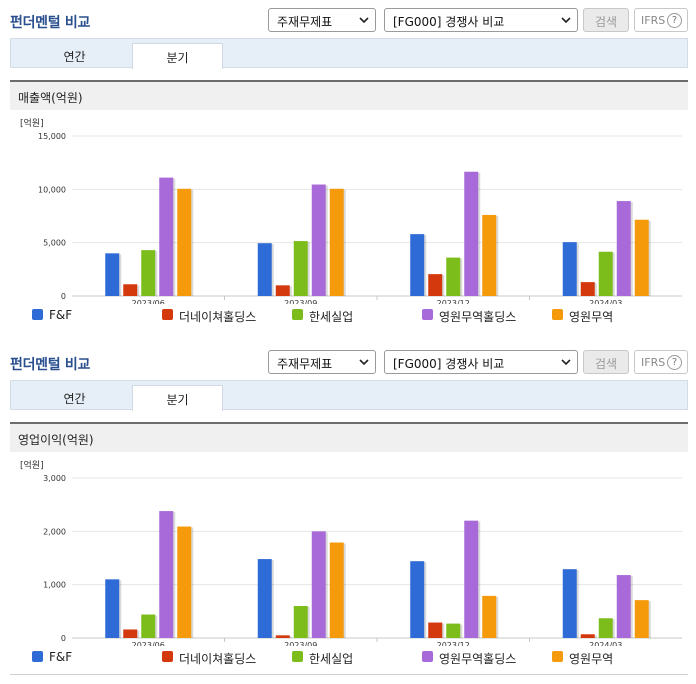 This screenshot has width=696, height=684. Describe the element at coordinates (349, 437) in the screenshot. I see `chart-title: 영업이익(억원)` at that location.